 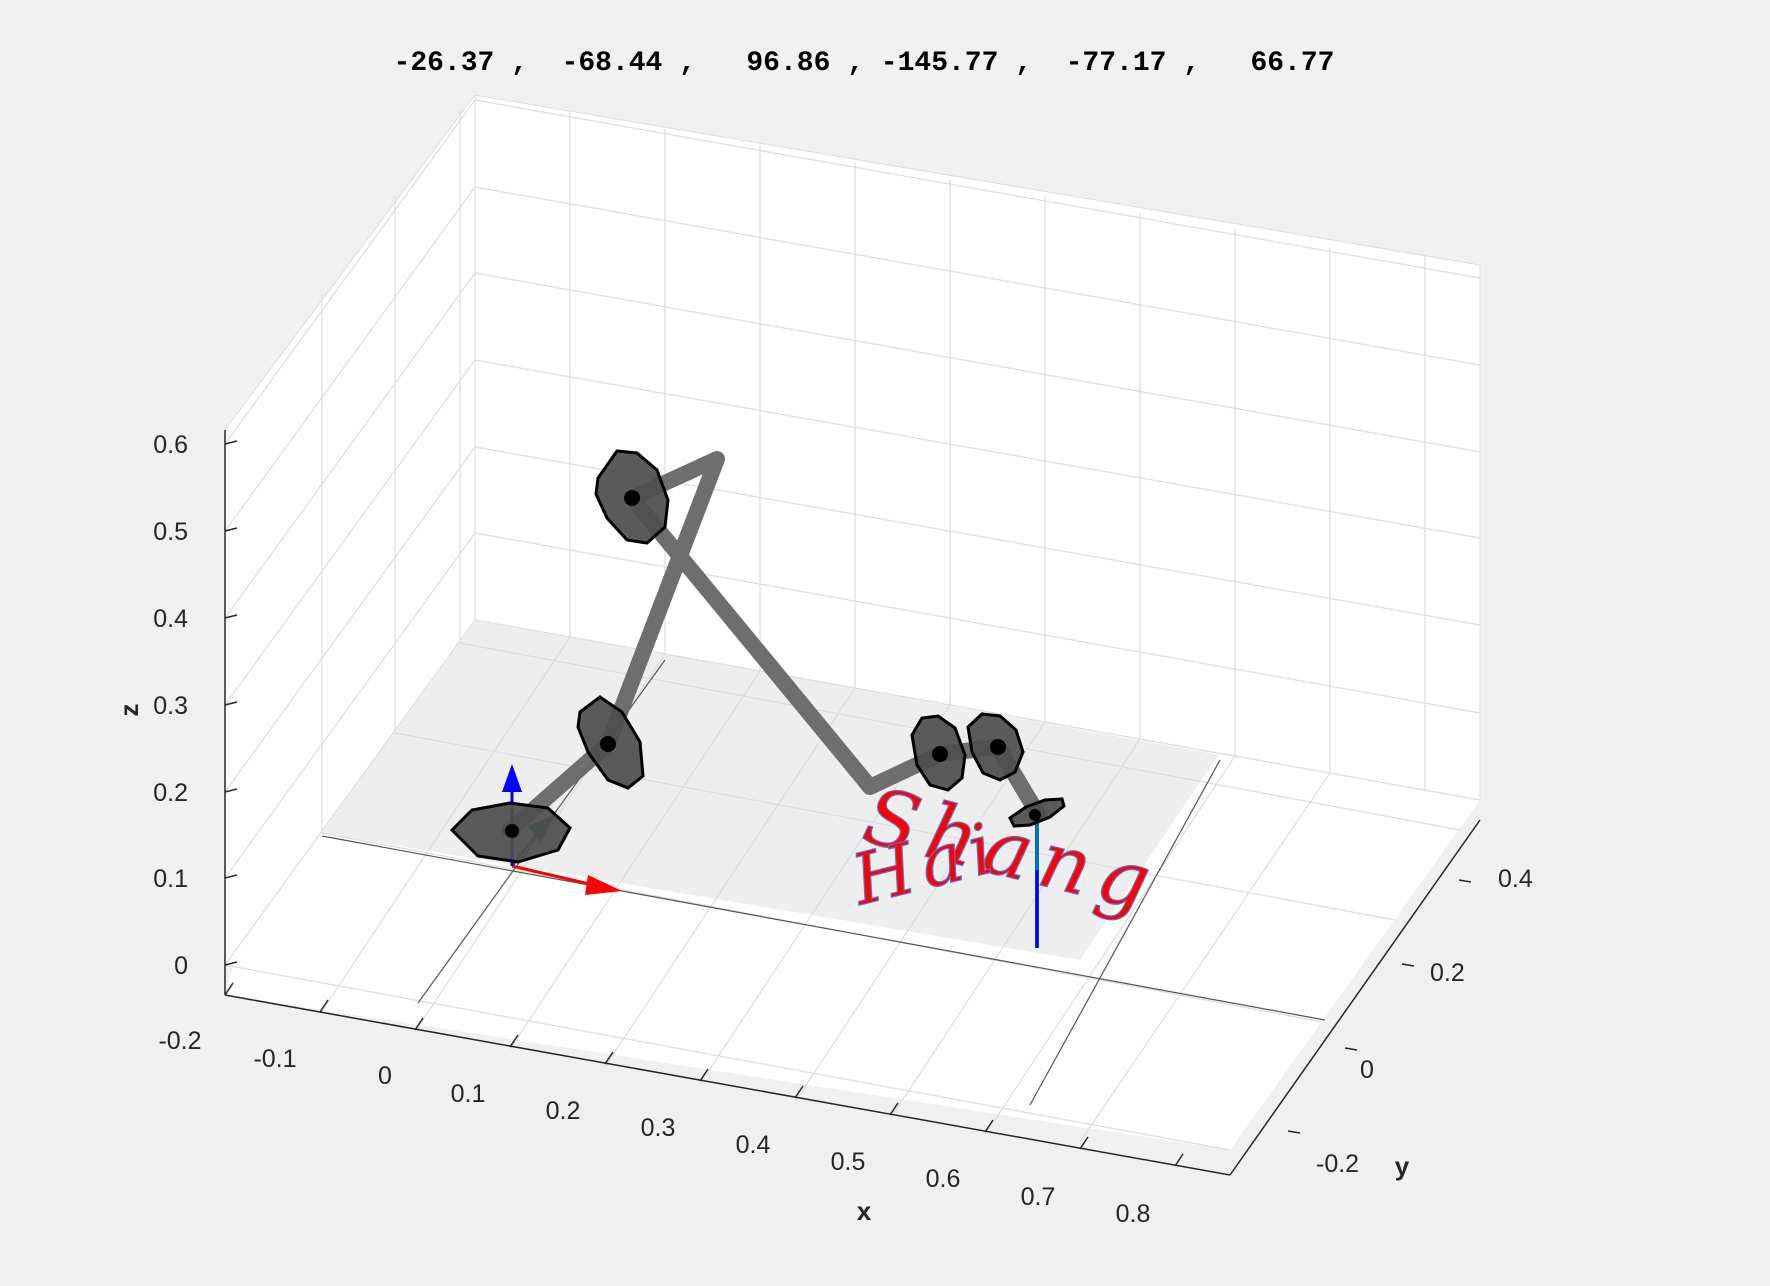 What do you see at coordinates (1038, 1197) in the screenshot?
I see `x-tick-label: 0.7` at bounding box center [1038, 1197].